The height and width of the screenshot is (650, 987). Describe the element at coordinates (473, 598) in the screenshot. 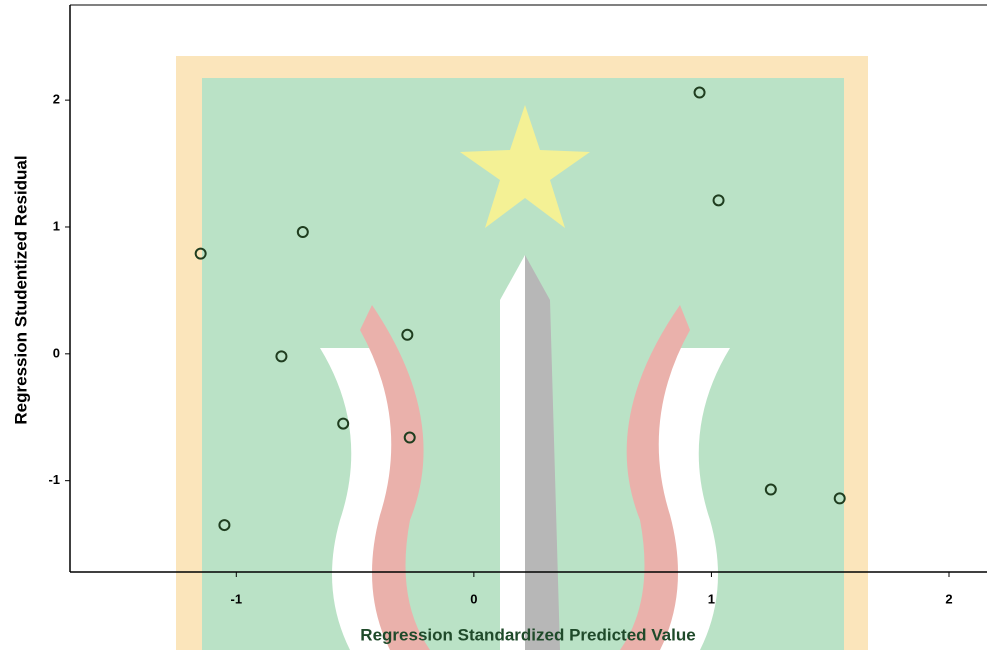

I see `x-tick-label: 0` at that location.